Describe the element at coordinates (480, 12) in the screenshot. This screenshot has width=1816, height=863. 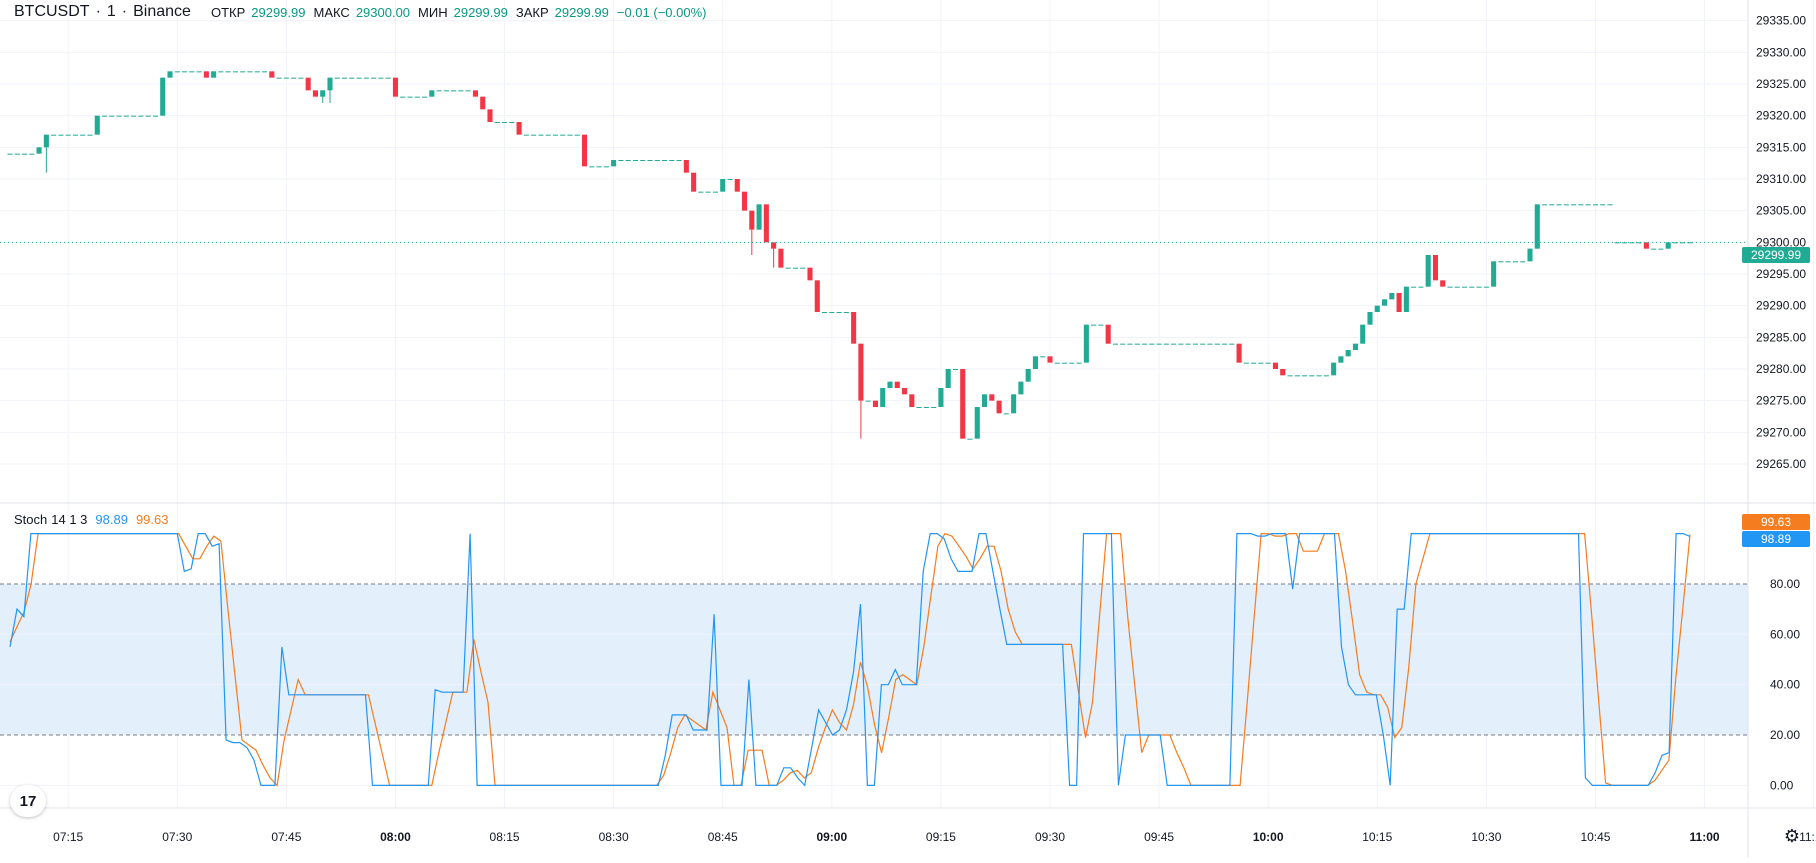
I see `low-value: 29299.99` at that location.